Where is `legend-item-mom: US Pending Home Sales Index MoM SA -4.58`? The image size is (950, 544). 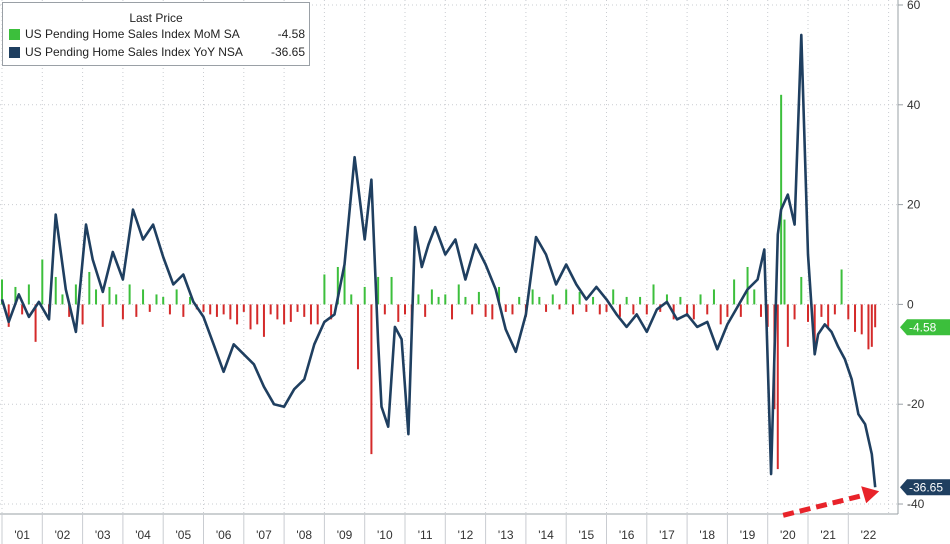 legend-item-mom: US Pending Home Sales Index MoM SA -4.58 is located at coordinates (157, 35).